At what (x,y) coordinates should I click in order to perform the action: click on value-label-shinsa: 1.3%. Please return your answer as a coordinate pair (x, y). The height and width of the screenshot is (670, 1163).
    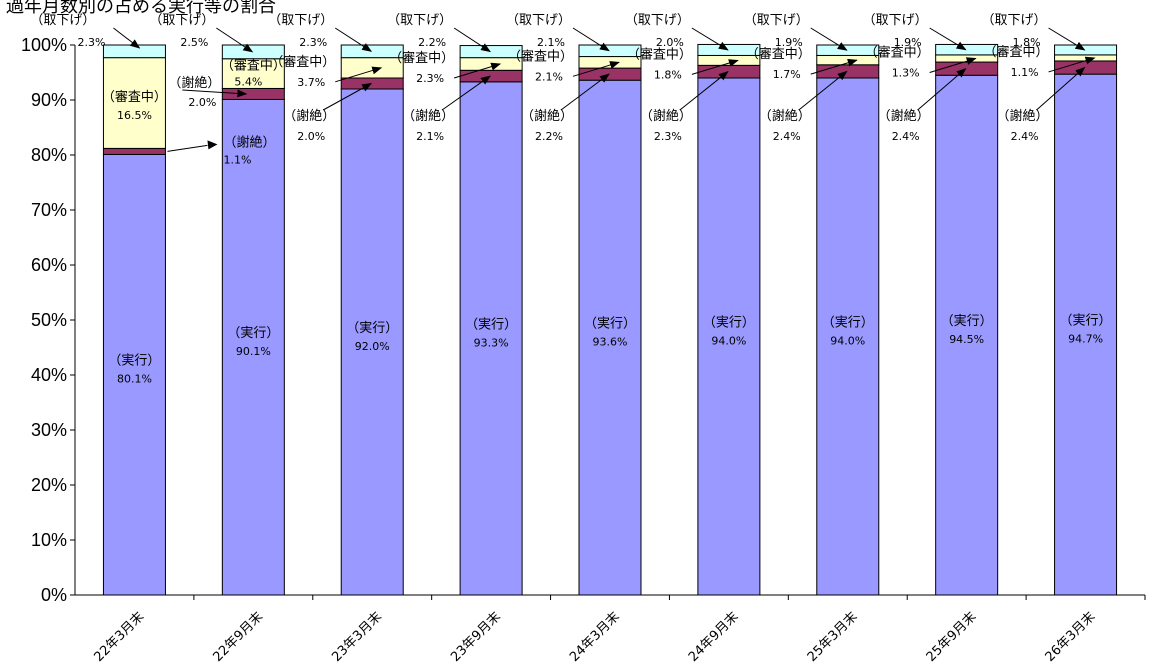
    Looking at the image, I should click on (906, 72).